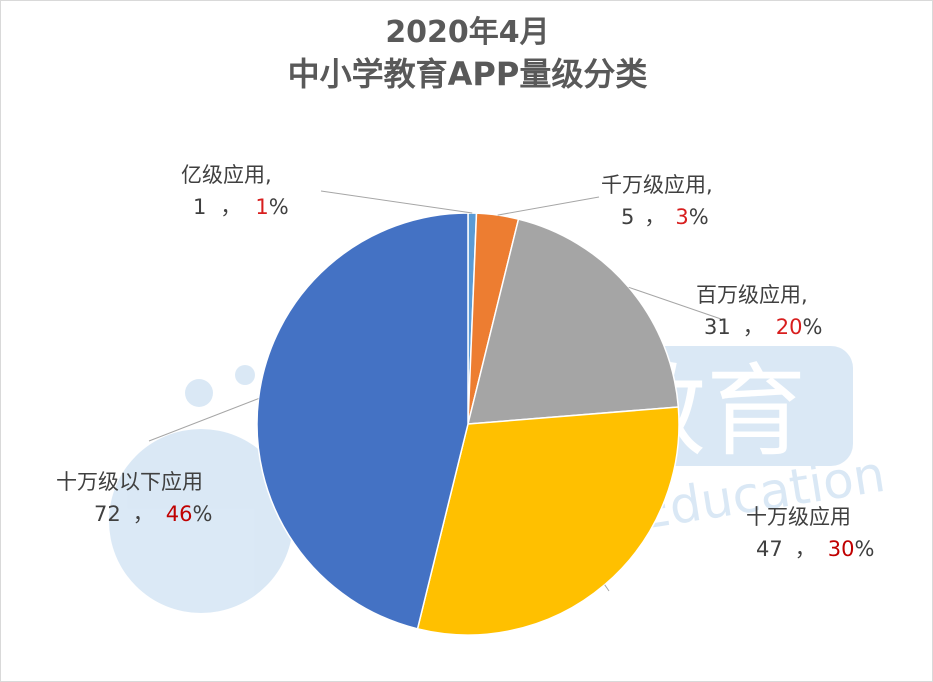  I want to click on chart-title-line1: 2020年4月, so click(467, 32).